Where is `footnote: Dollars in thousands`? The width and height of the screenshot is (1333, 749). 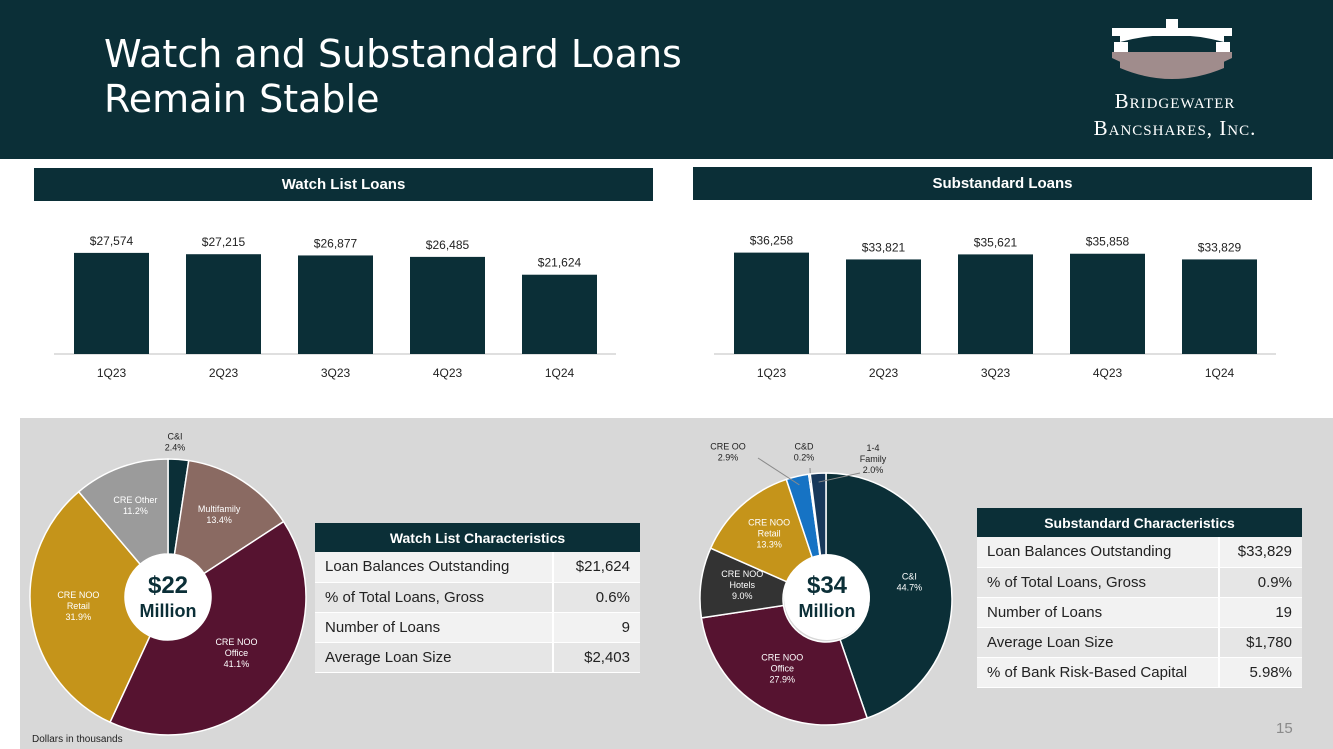
footnote: Dollars in thousands is located at coordinates (77, 739).